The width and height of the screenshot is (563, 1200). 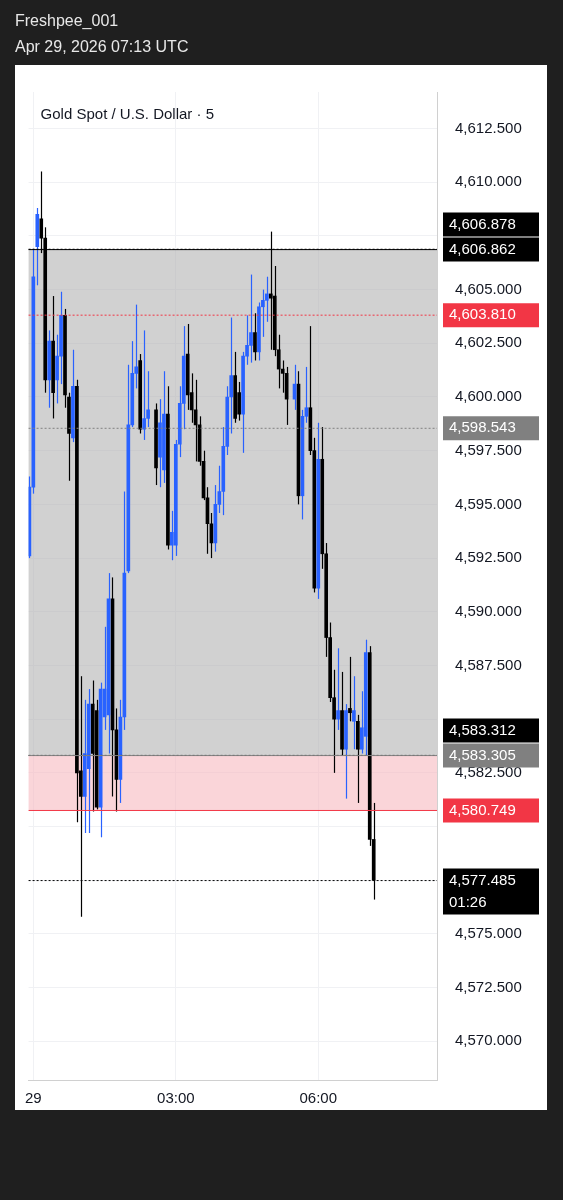 I want to click on y-tick-label: 4,597.500, so click(x=488, y=449).